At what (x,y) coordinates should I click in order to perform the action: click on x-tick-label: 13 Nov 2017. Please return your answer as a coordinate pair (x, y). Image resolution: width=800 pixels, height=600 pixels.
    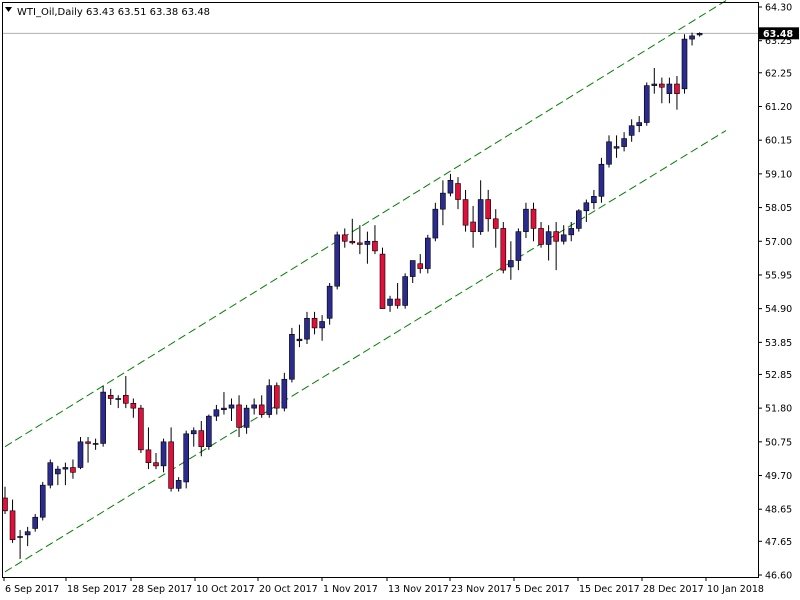
    Looking at the image, I should click on (418, 589).